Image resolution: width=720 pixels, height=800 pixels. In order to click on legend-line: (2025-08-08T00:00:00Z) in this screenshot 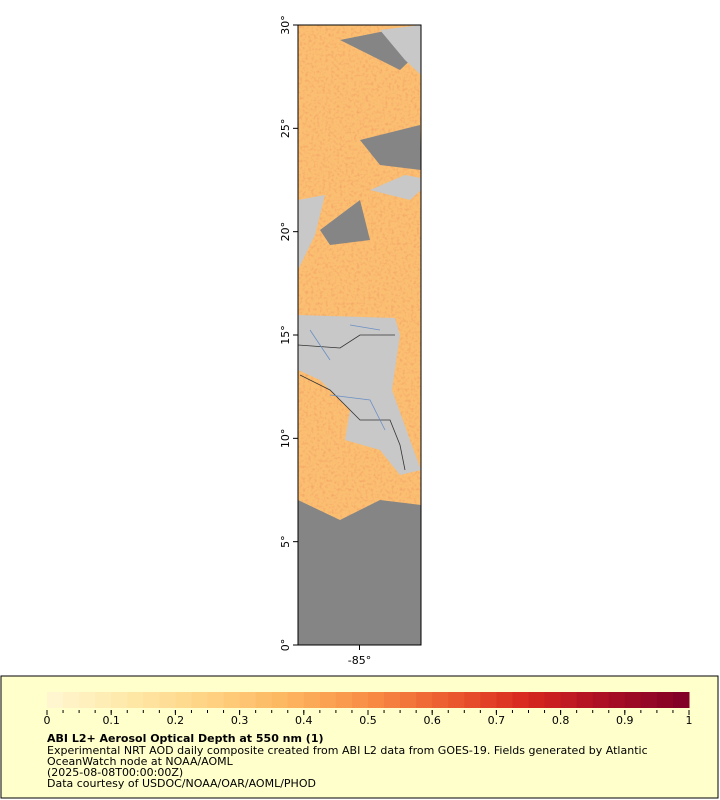, I will do `click(115, 772)`.